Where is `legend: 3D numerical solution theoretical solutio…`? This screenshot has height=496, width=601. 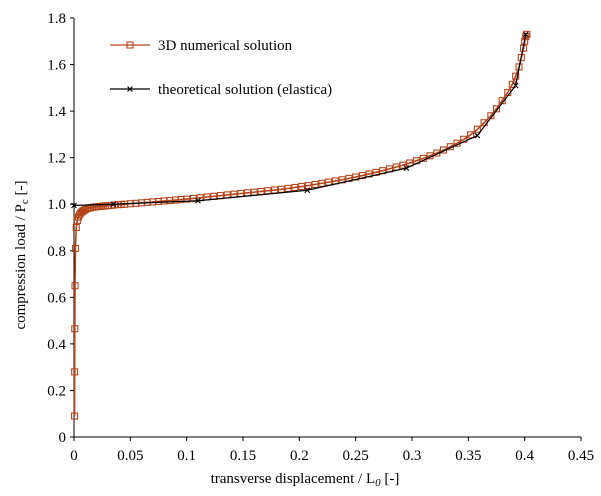 legend: 3D numerical solution theoretical solutio… is located at coordinates (221, 68).